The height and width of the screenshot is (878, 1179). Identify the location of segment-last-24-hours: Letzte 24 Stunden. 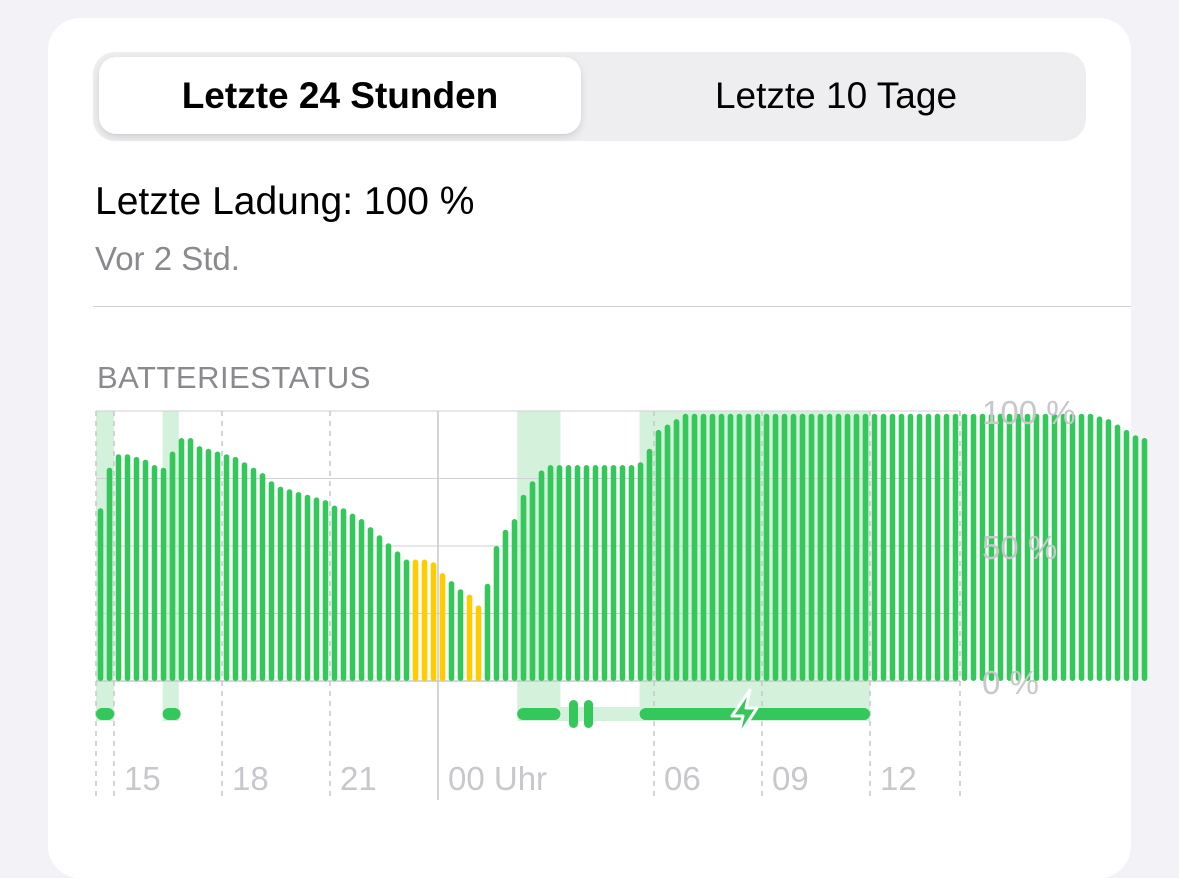
(340, 95).